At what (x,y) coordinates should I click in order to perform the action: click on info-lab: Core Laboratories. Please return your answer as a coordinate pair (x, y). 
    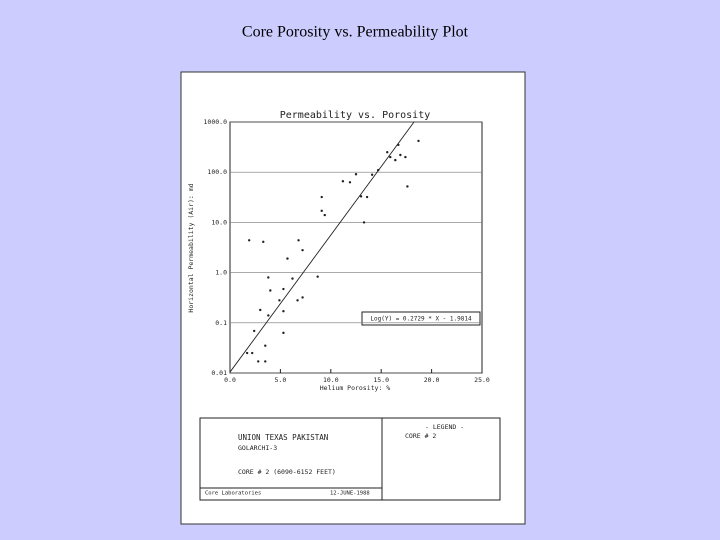
    Looking at the image, I should click on (233, 494).